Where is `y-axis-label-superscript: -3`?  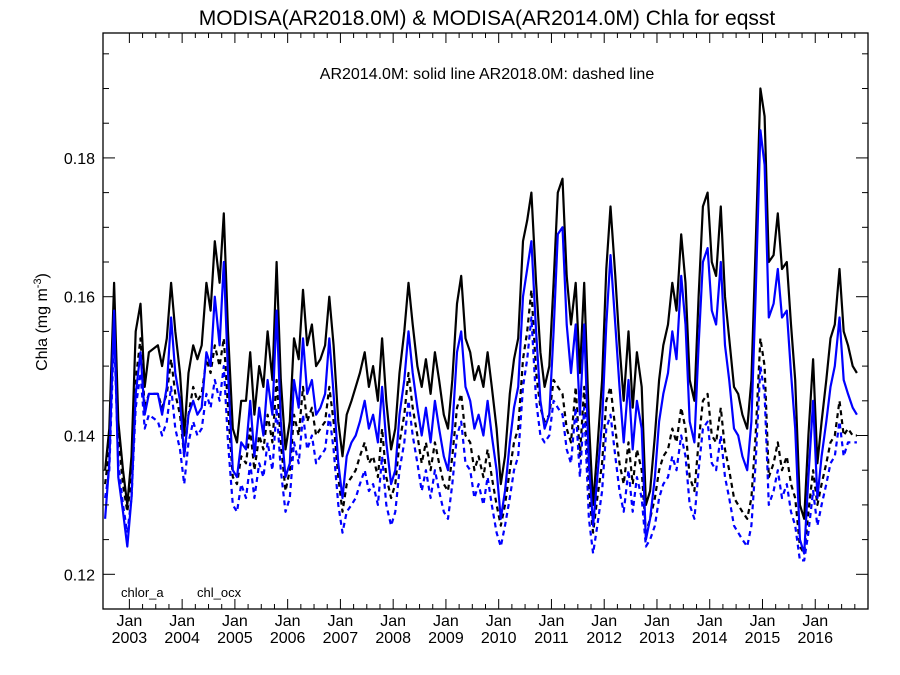 y-axis-label-superscript: -3 is located at coordinates (38, 283).